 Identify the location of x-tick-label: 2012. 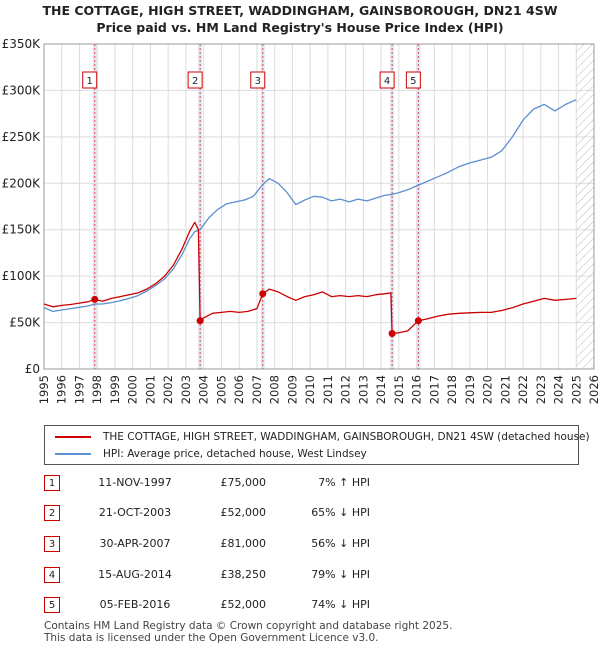
(346, 389).